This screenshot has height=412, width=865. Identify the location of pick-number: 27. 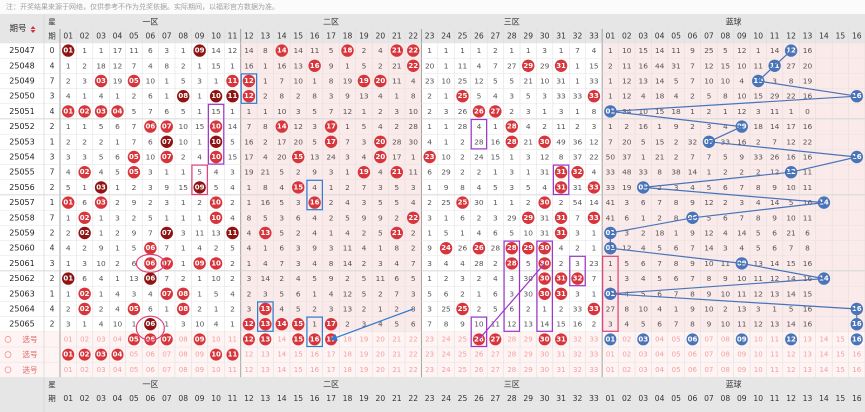
(495, 370).